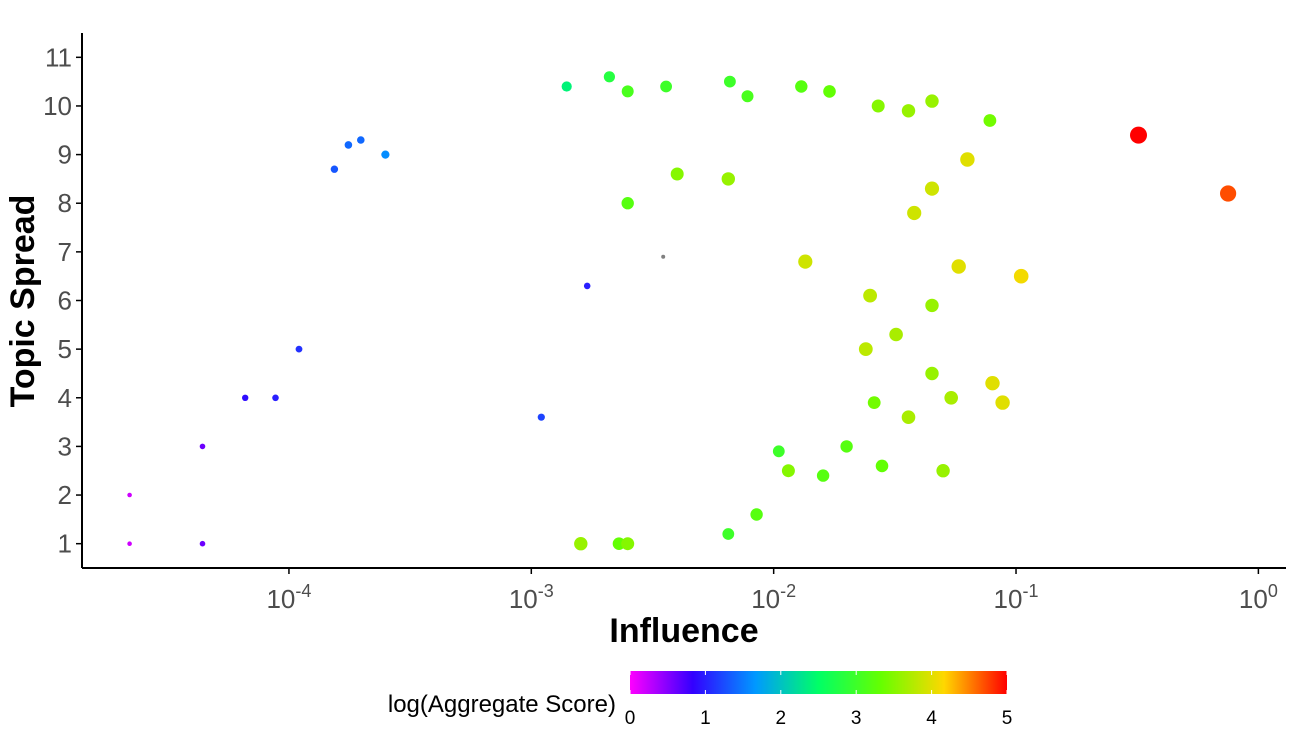 This screenshot has width=1295, height=749. Describe the element at coordinates (65, 203) in the screenshot. I see `y-tick-label: 8` at that location.